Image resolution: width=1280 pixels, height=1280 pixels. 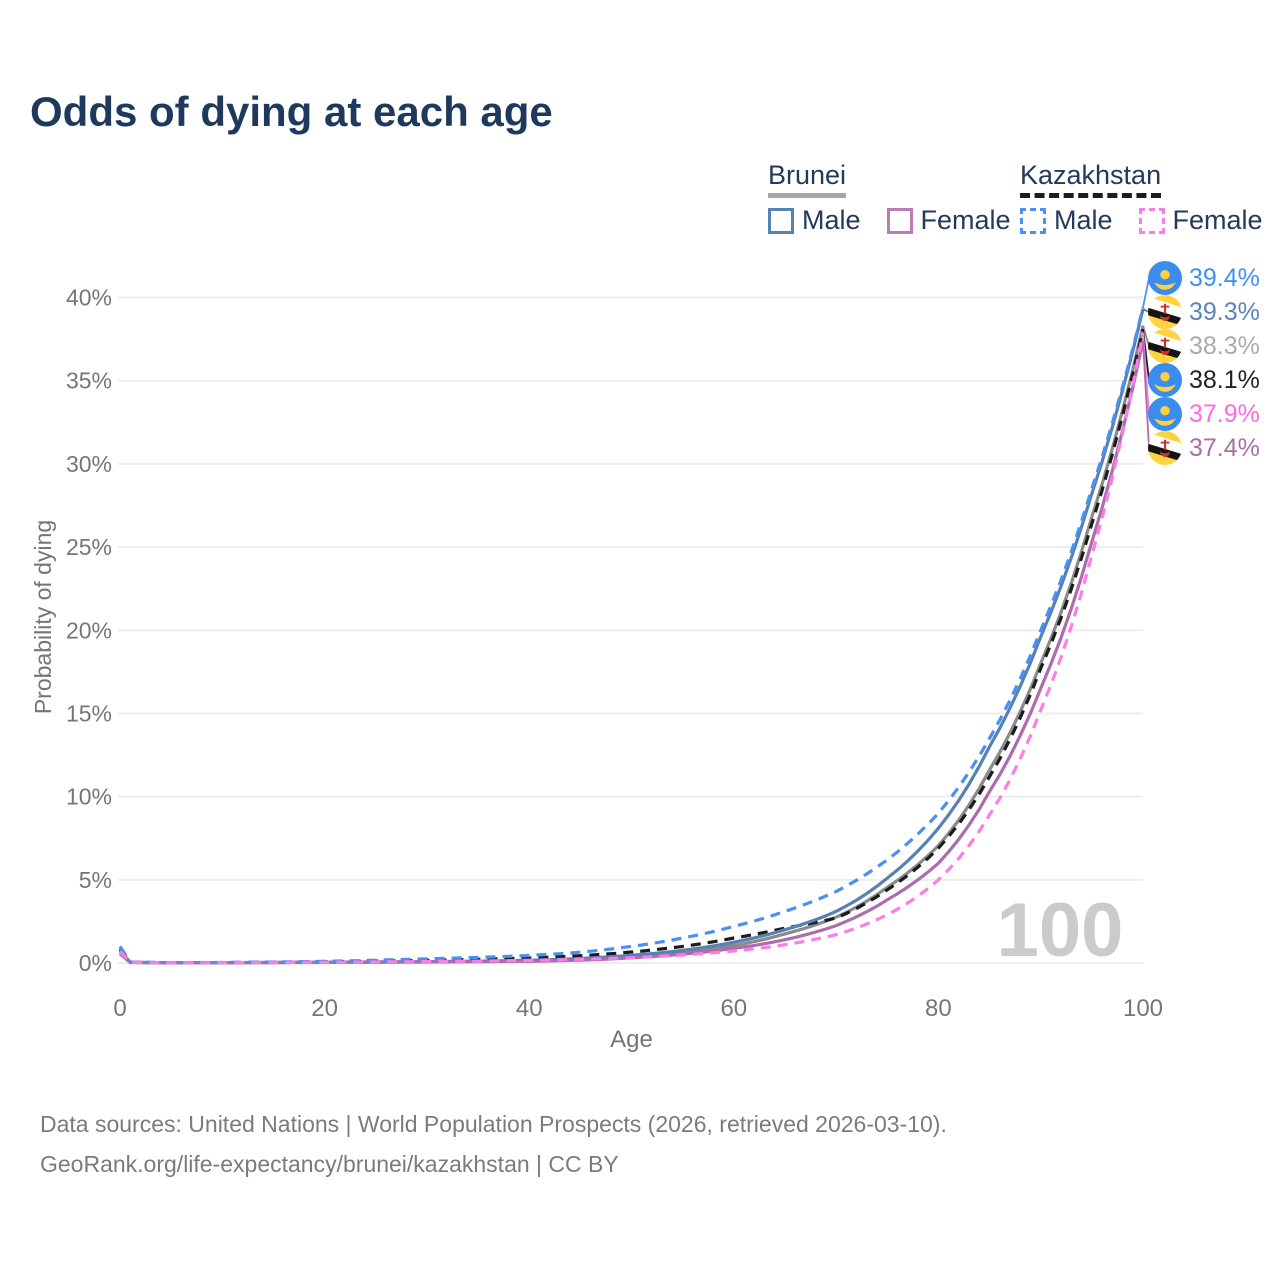 I want to click on x-tick-label: 20, so click(x=324, y=1008).